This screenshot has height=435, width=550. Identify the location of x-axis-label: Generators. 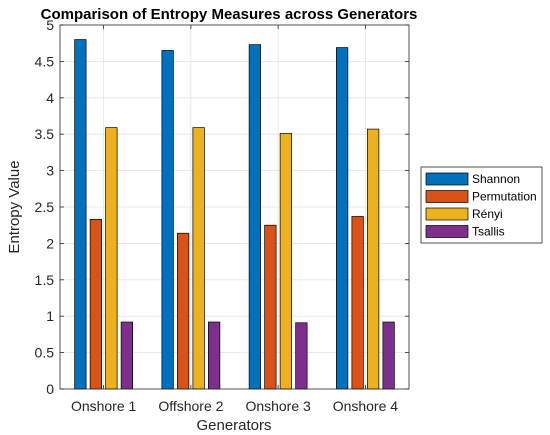
(233, 425).